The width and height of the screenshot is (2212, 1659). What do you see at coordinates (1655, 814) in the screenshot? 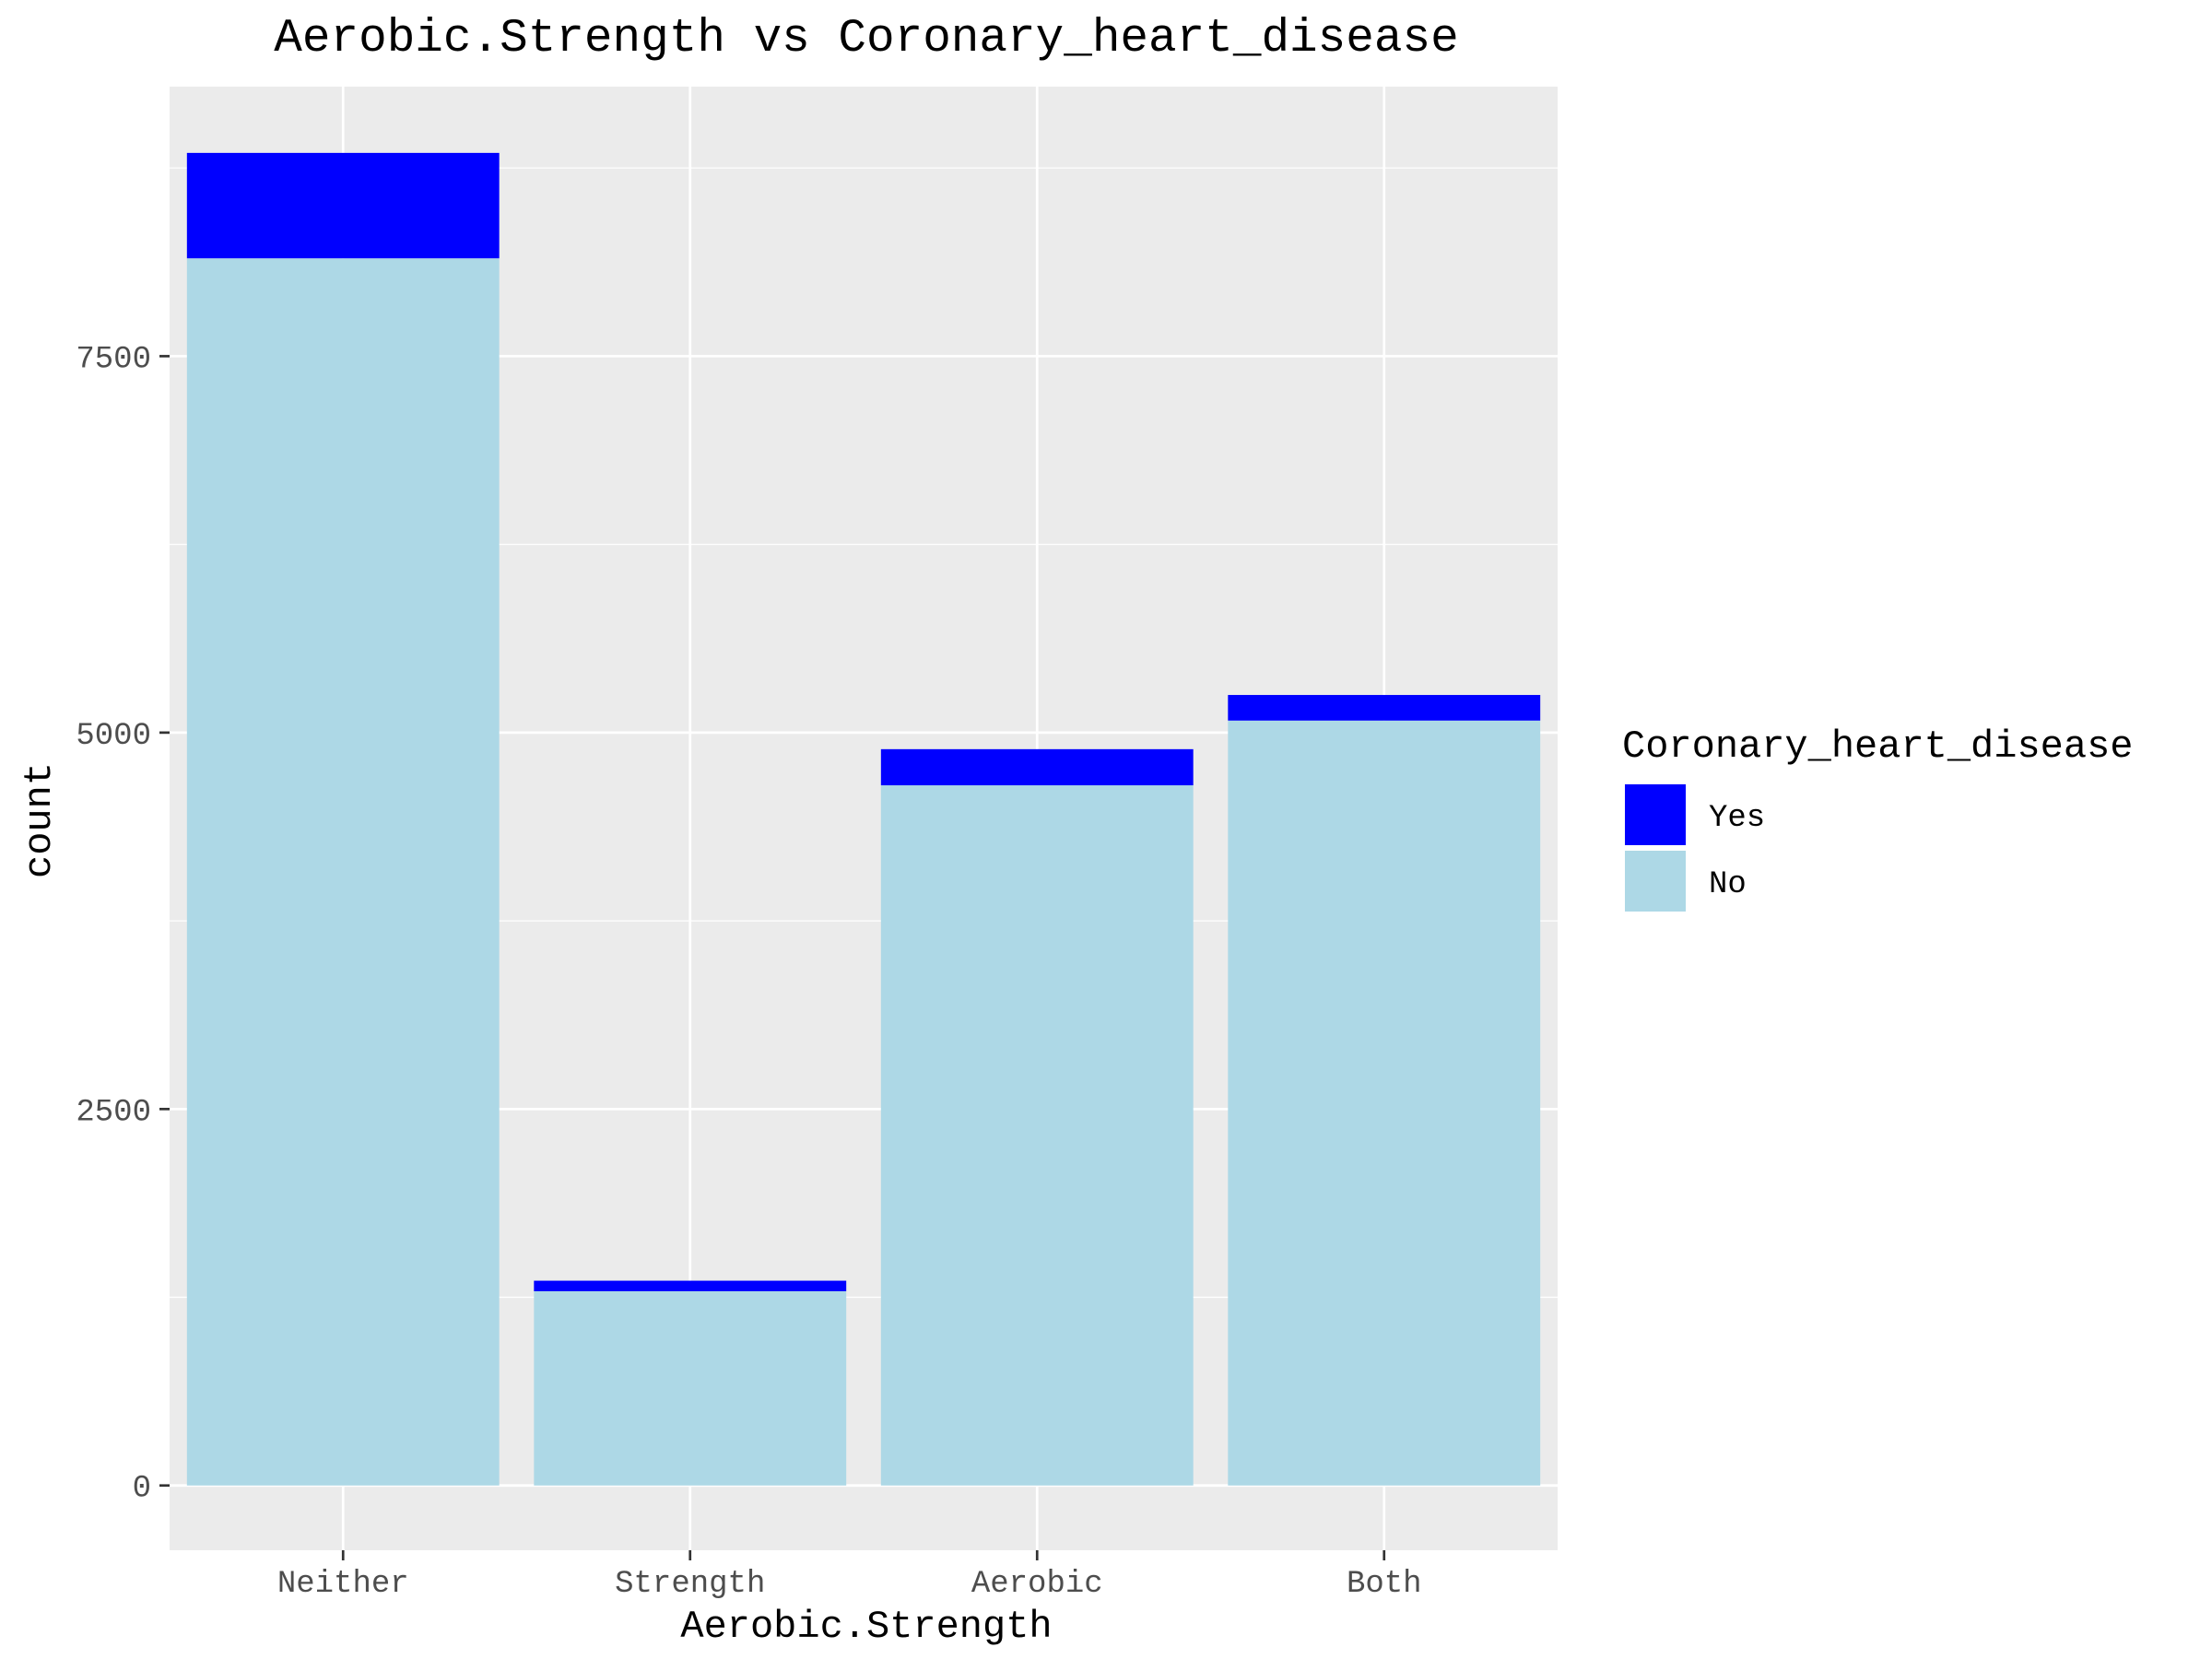
I see `legend-key-yes` at bounding box center [1655, 814].